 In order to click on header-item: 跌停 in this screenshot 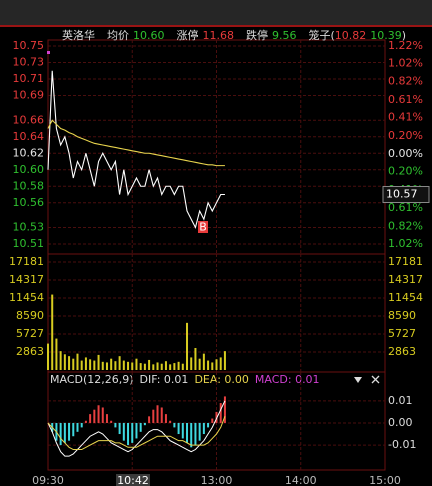, I will do `click(257, 35)`.